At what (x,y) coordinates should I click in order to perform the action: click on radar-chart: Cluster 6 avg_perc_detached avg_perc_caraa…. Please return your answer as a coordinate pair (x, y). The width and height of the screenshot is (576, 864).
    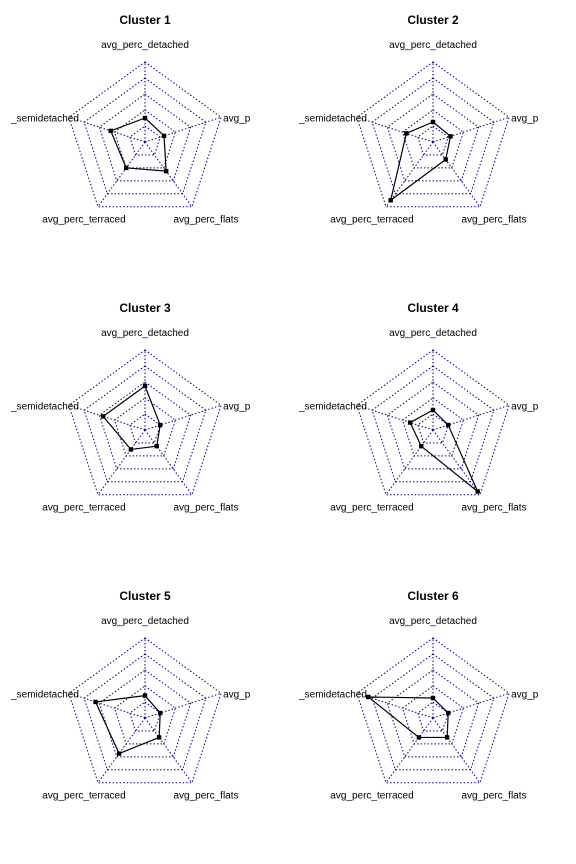
    Looking at the image, I should click on (418, 695).